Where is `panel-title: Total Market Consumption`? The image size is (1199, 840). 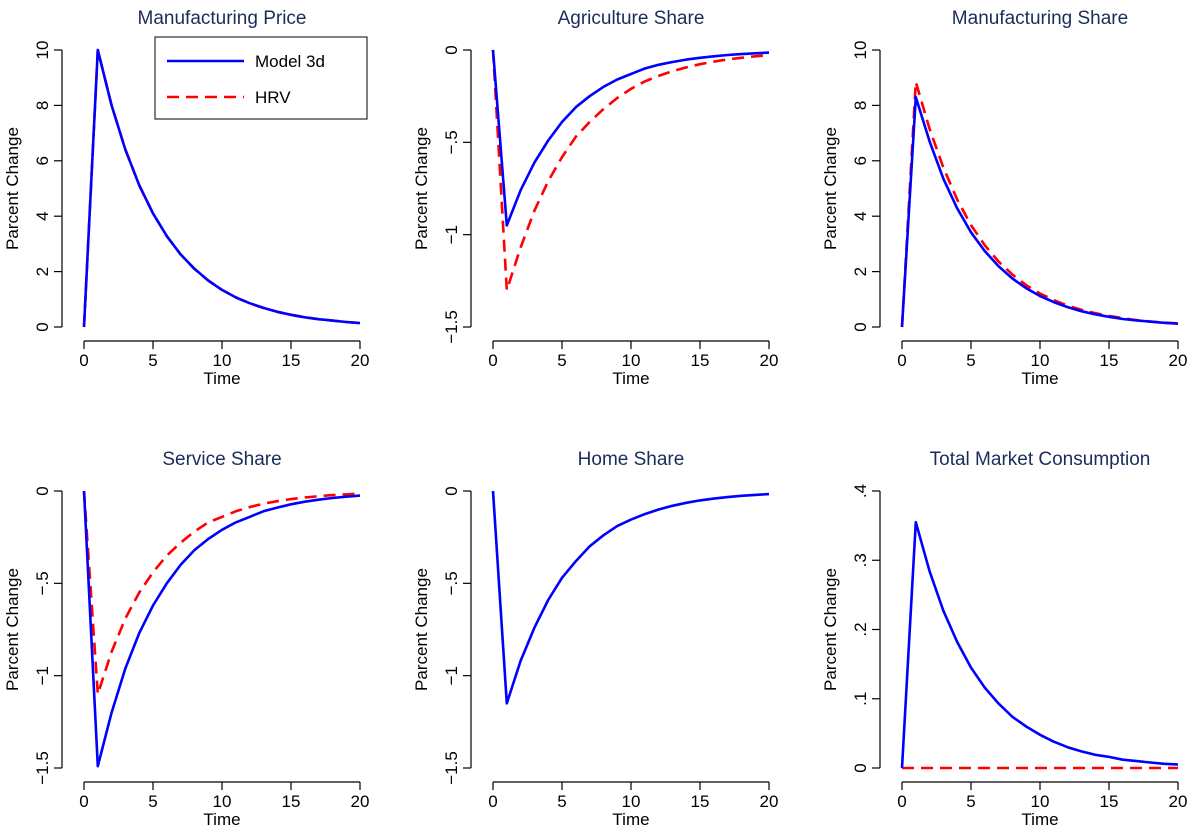 panel-title: Total Market Consumption is located at coordinates (1040, 459).